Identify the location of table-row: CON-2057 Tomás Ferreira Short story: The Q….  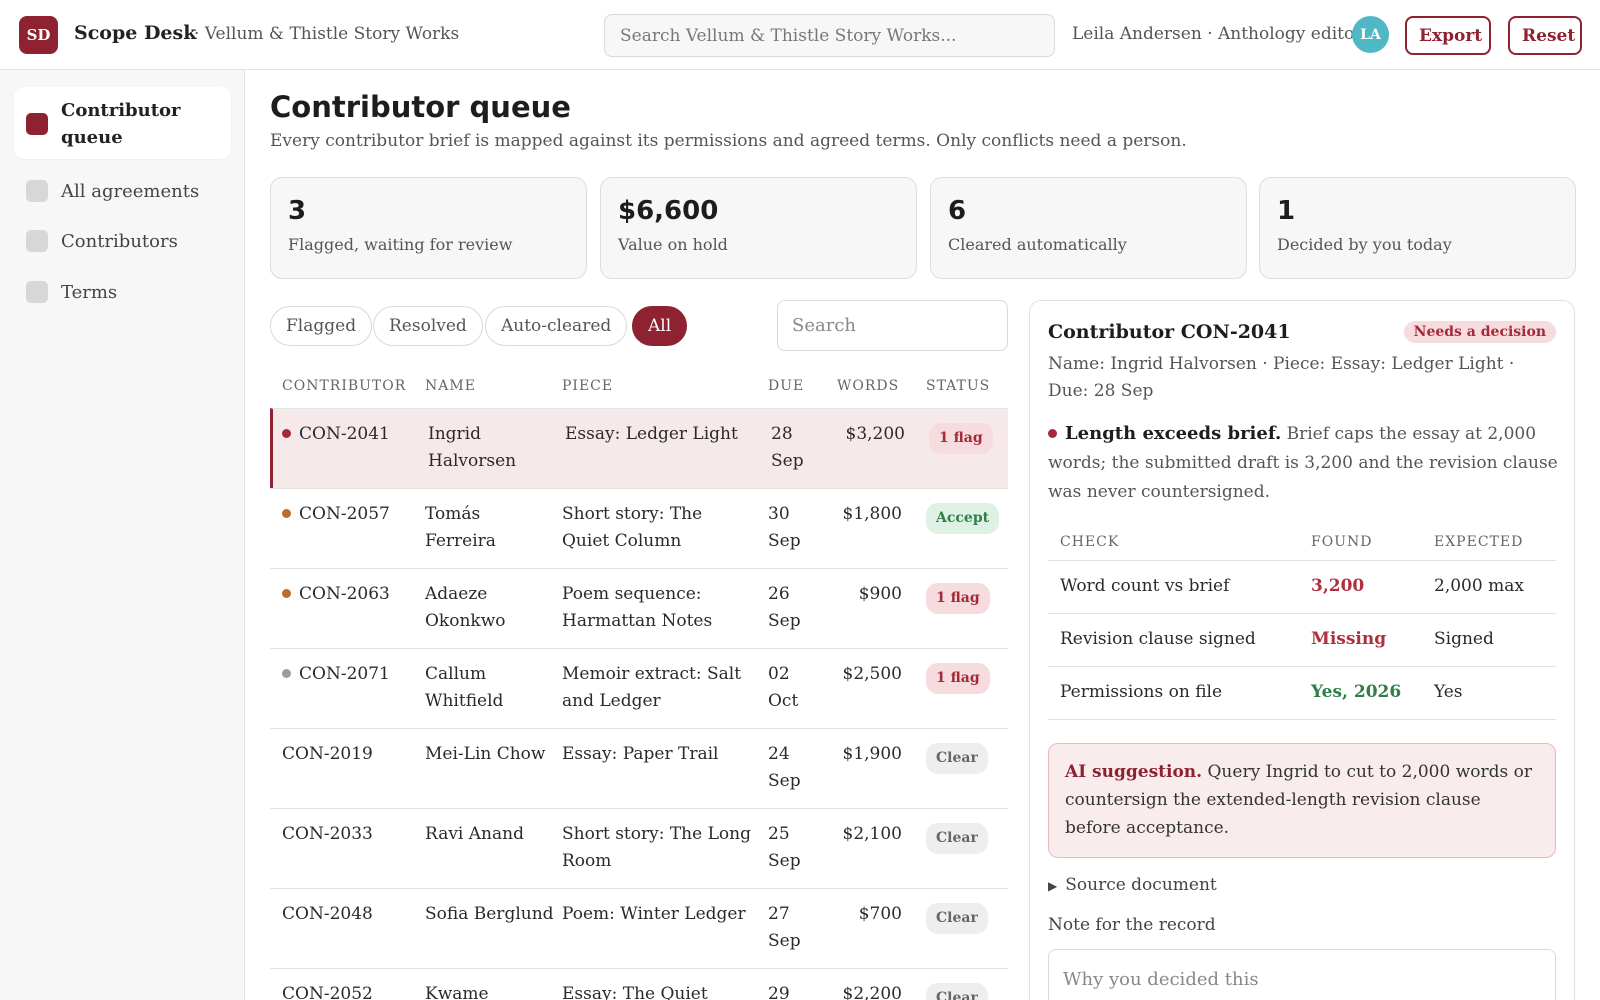
(639, 528).